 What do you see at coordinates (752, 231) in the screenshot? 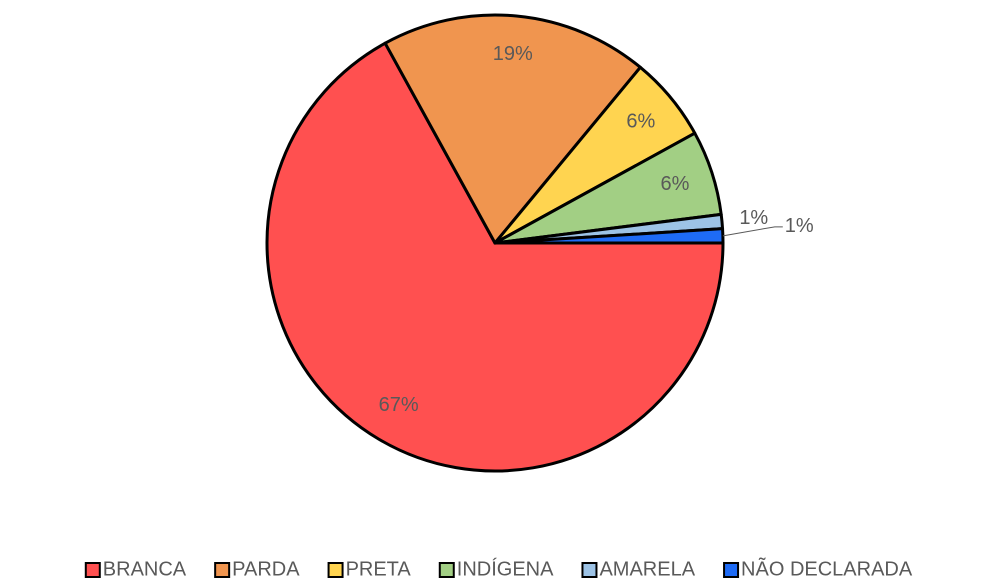
I see `leader-line` at bounding box center [752, 231].